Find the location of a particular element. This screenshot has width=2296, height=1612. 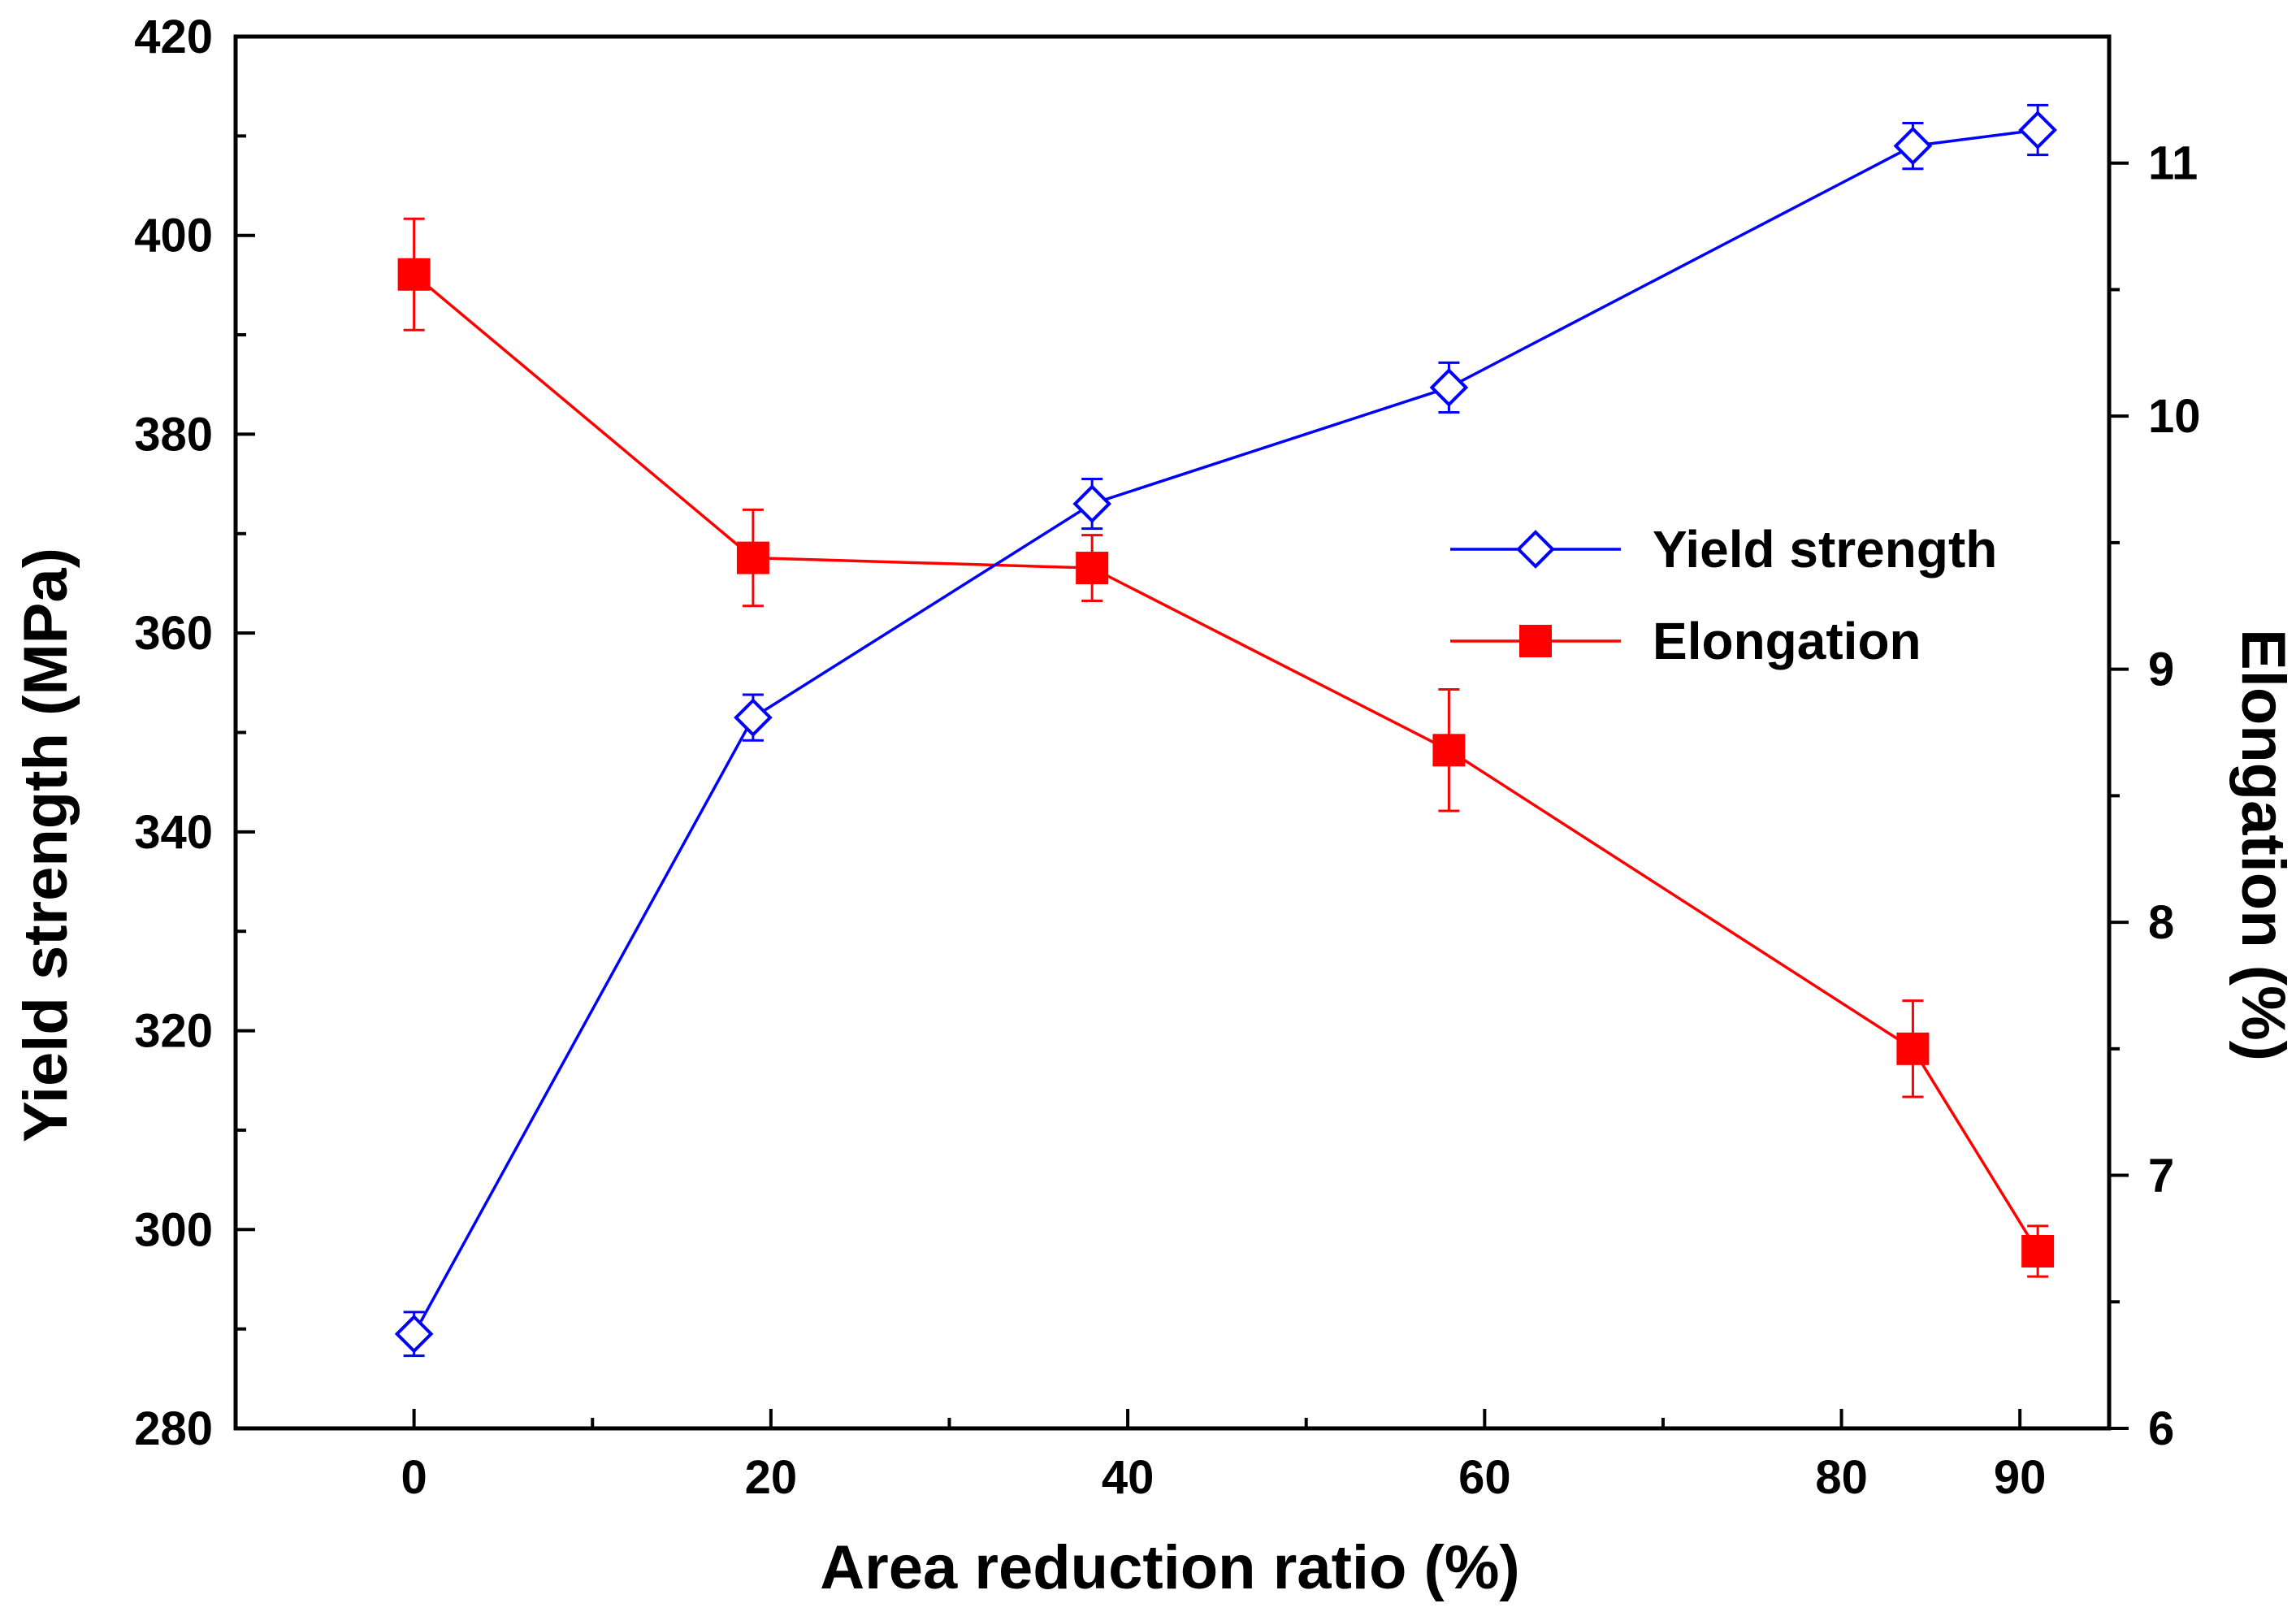

y-left-tick-label: 300 is located at coordinates (173, 1229).